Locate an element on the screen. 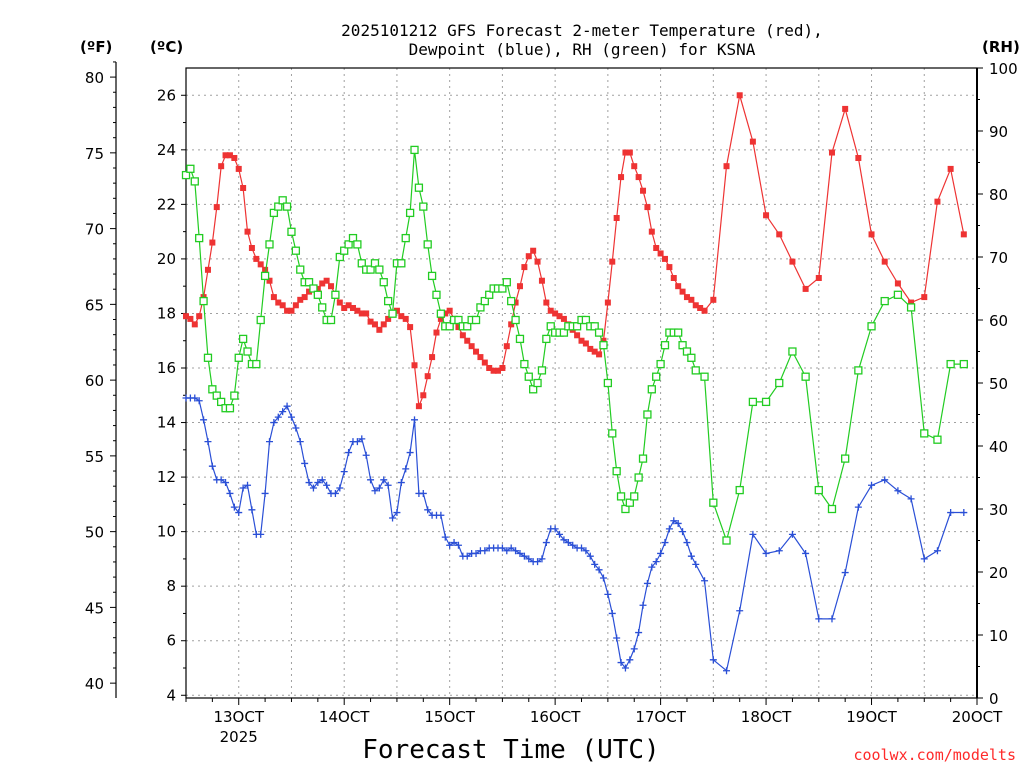 The width and height of the screenshot is (1024, 768). x-axis-title: Forecast Time (UTC) is located at coordinates (510, 750).